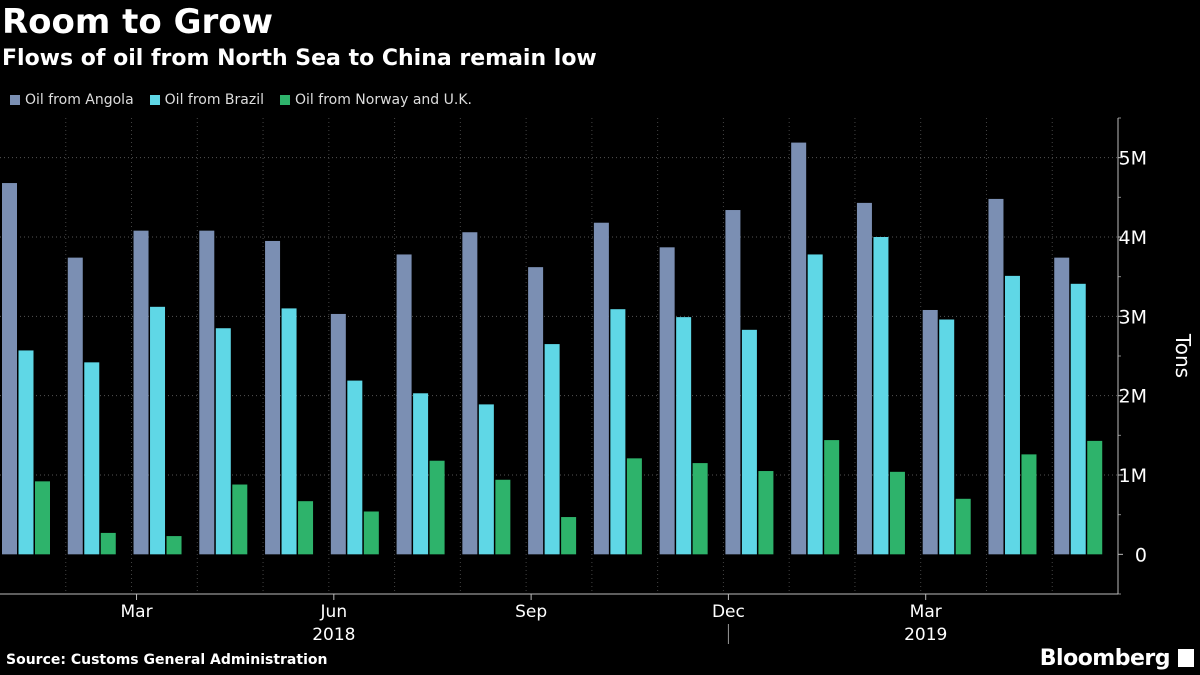  I want to click on legend-item-angola: Oil from Angola, so click(72, 100).